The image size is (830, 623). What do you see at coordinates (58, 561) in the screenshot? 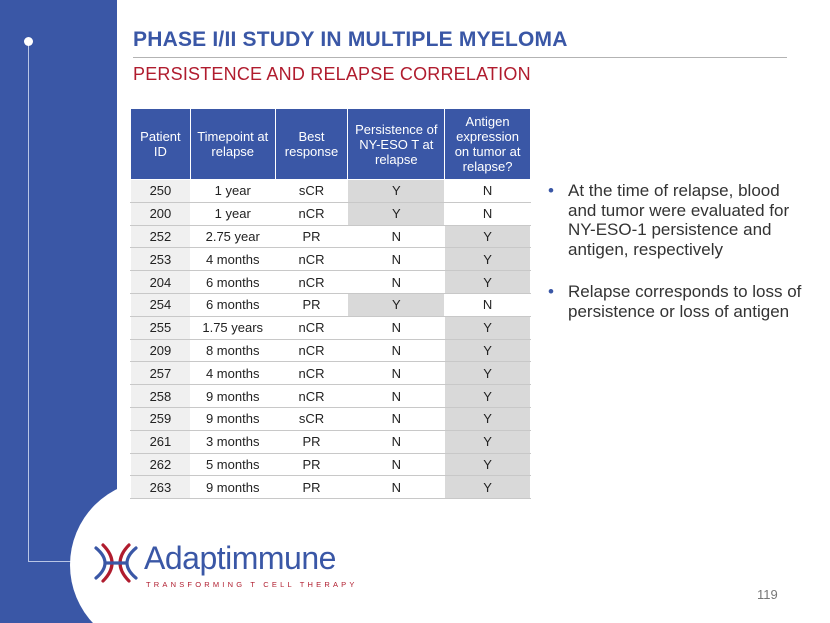
I see `sidebar-horizontal-rule` at bounding box center [58, 561].